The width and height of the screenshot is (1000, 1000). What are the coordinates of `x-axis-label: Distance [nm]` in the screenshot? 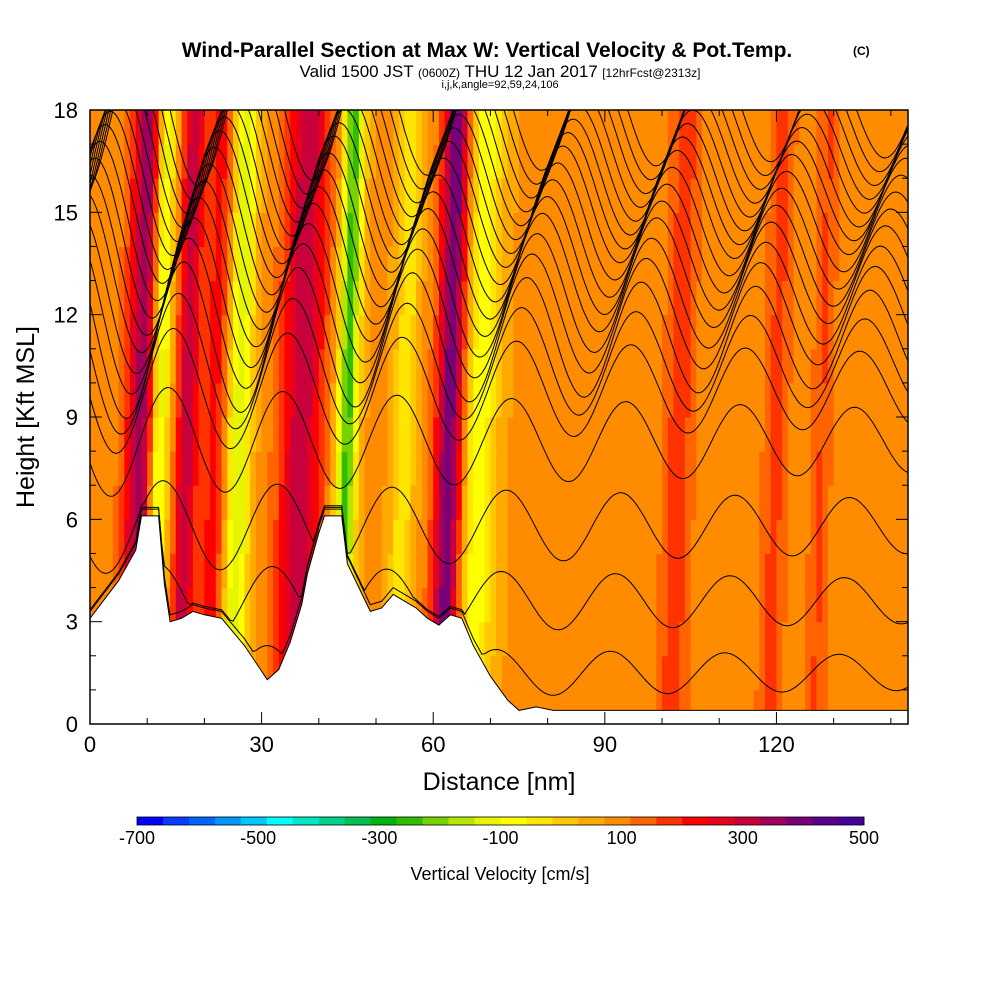 It's located at (499, 782).